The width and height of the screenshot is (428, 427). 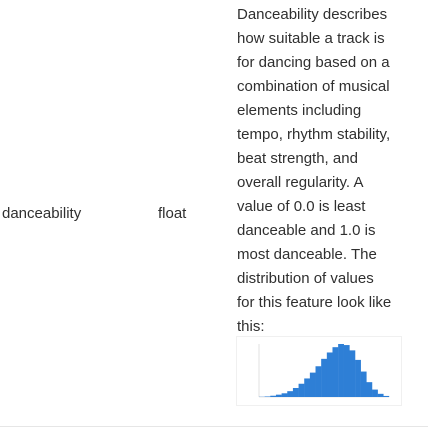 What do you see at coordinates (301, 206) in the screenshot?
I see `description-line: value of 0.0 is least` at bounding box center [301, 206].